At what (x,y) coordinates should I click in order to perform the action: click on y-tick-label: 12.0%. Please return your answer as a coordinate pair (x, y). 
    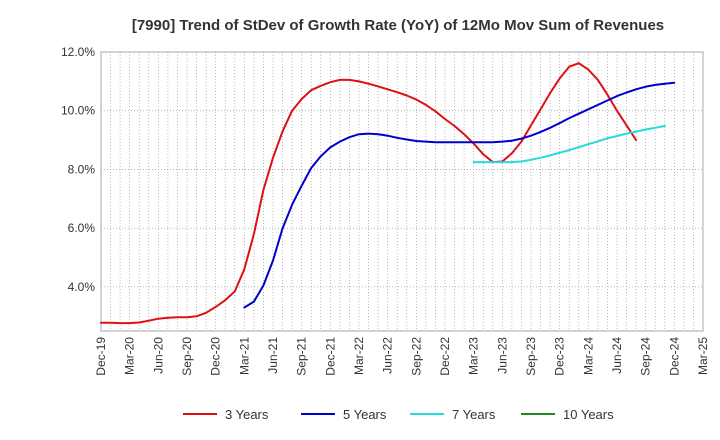
    Looking at the image, I should click on (78, 52).